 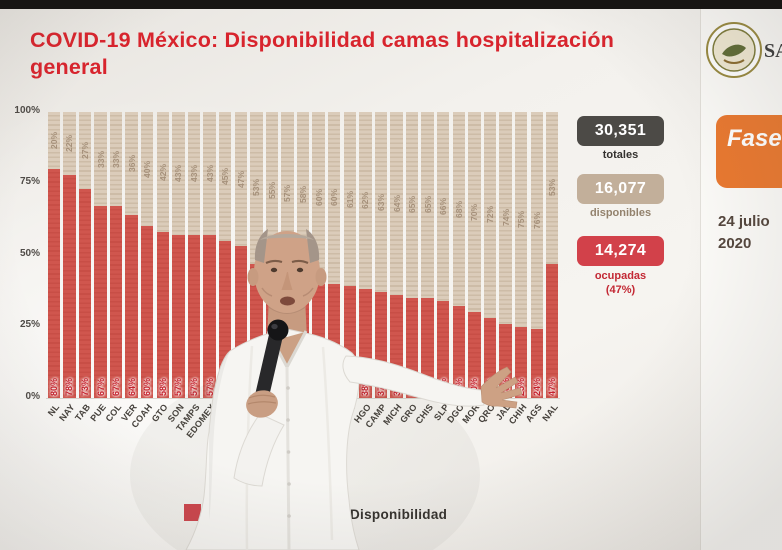 I want to click on available-bar-segment: 22%, so click(x=69, y=143).